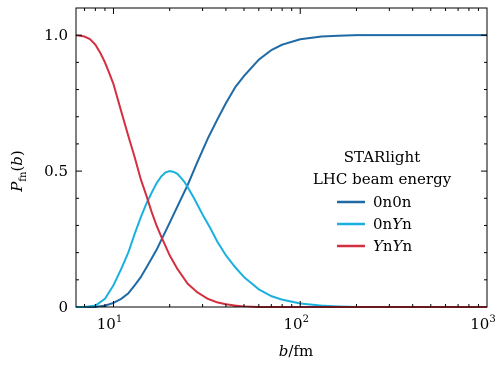 The height and width of the screenshot is (367, 497). I want to click on x-axis-title: b/fm, so click(296, 351).